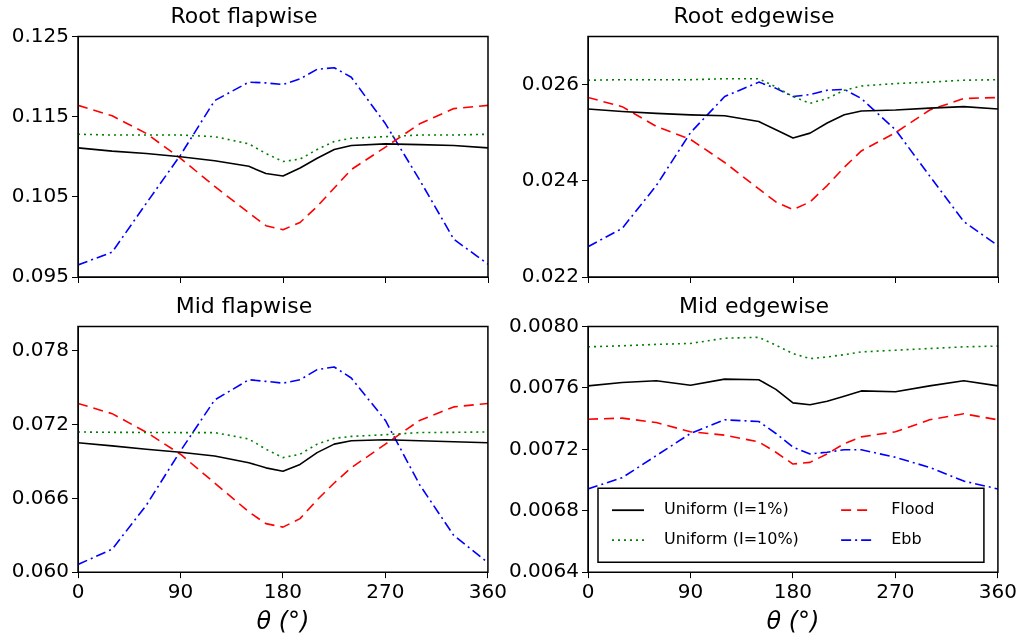 The image size is (1020, 641). What do you see at coordinates (244, 305) in the screenshot?
I see `chart-title: Mid flapwise` at bounding box center [244, 305].